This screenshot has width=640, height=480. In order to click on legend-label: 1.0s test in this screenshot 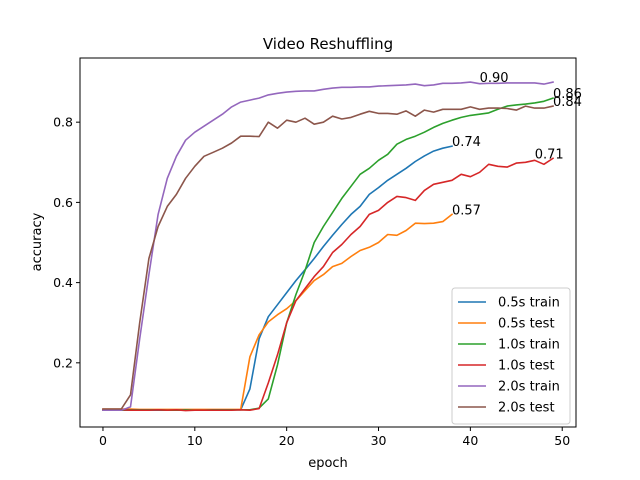, I will do `click(526, 366)`.